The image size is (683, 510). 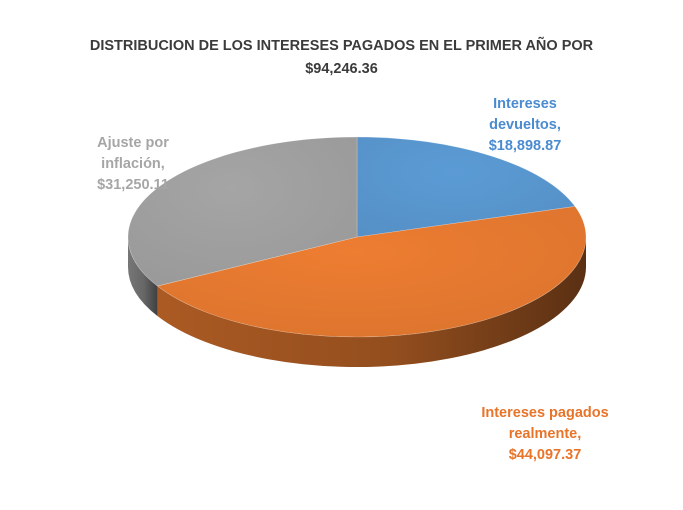 I want to click on slice-label-line: devueltos,, so click(x=525, y=125).